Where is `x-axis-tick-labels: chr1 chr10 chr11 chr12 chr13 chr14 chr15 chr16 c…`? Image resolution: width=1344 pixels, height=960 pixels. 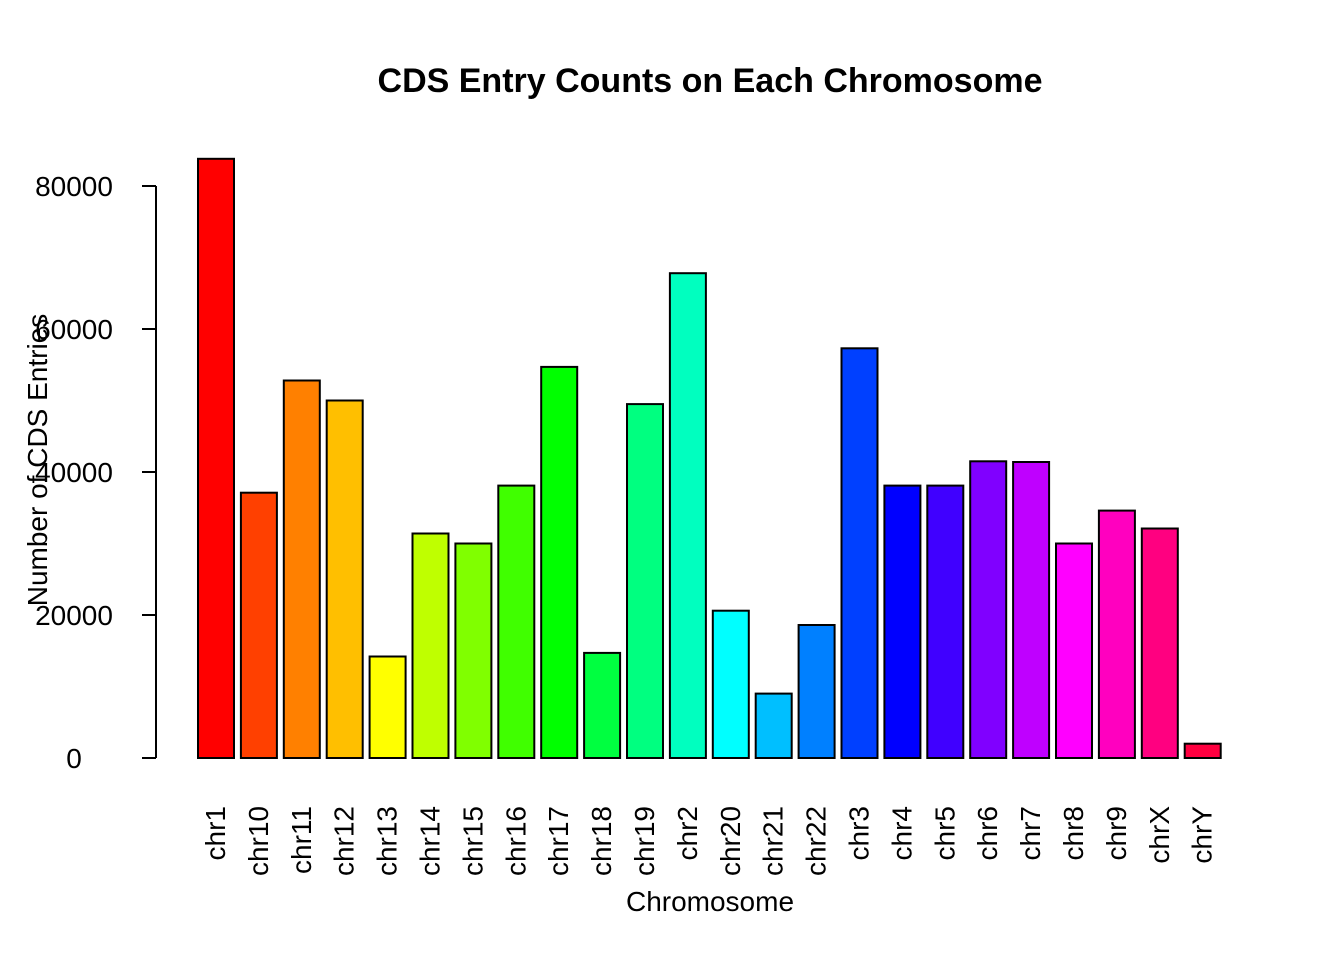 x-axis-tick-labels: chr1 chr10 chr11 chr12 chr13 chr14 chr15 chr16 c… is located at coordinates (709, 841).